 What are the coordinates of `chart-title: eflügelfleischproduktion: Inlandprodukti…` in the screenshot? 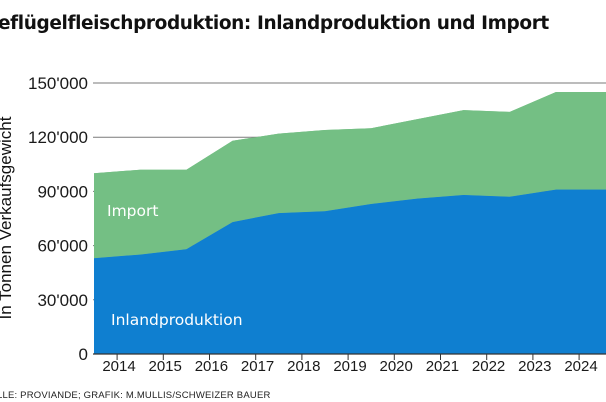 It's located at (274, 23).